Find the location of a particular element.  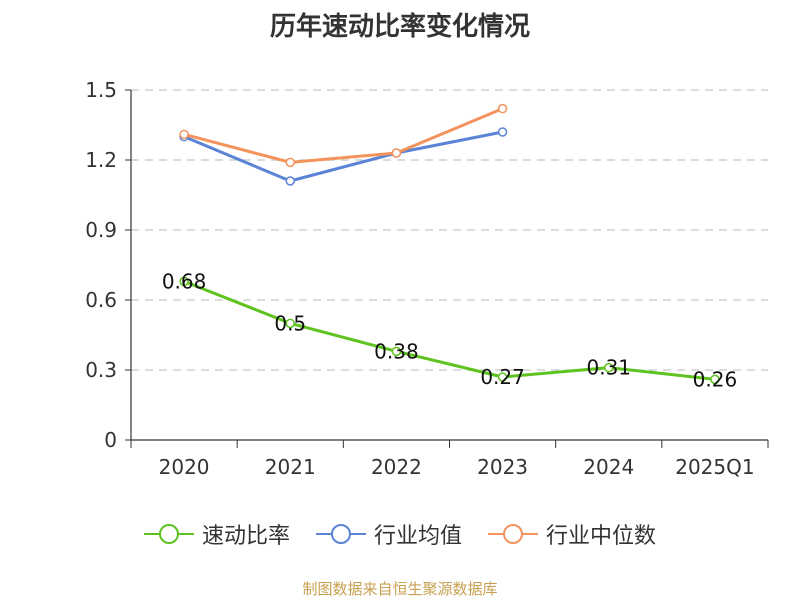

legend-label: 行业均值 is located at coordinates (417, 536).